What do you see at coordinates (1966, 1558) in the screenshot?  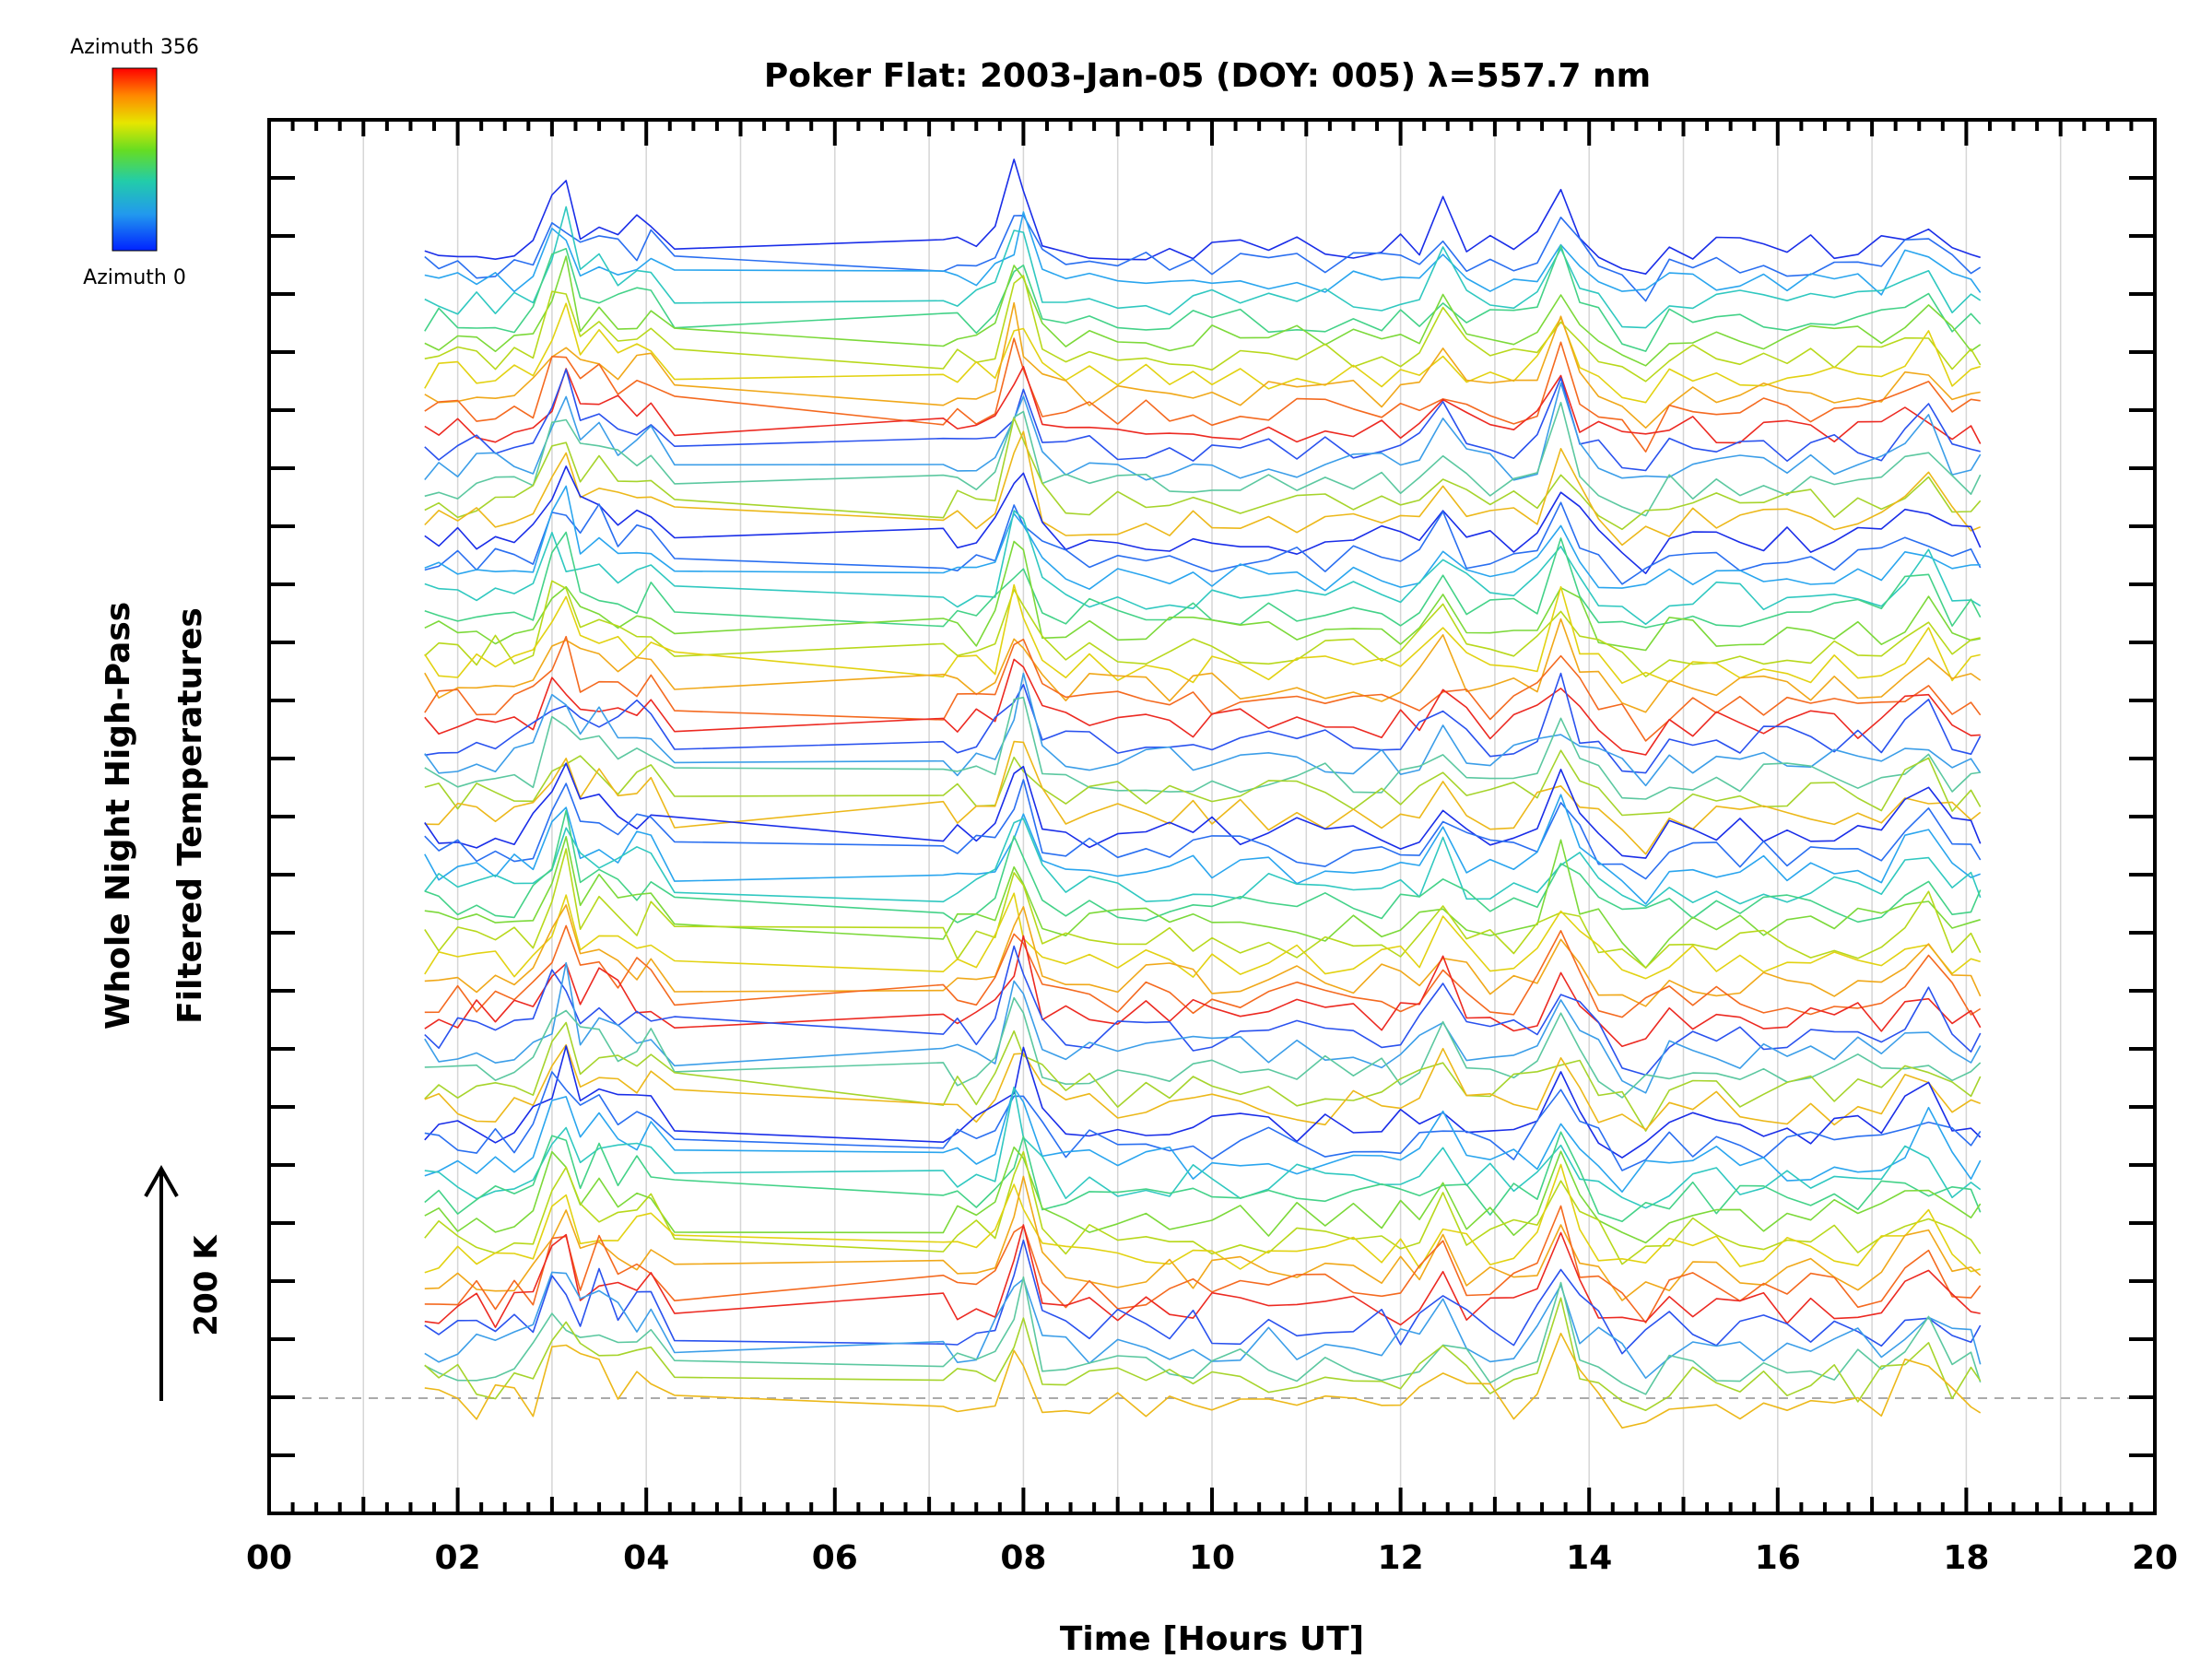 I see `x-tick-label: 18` at bounding box center [1966, 1558].